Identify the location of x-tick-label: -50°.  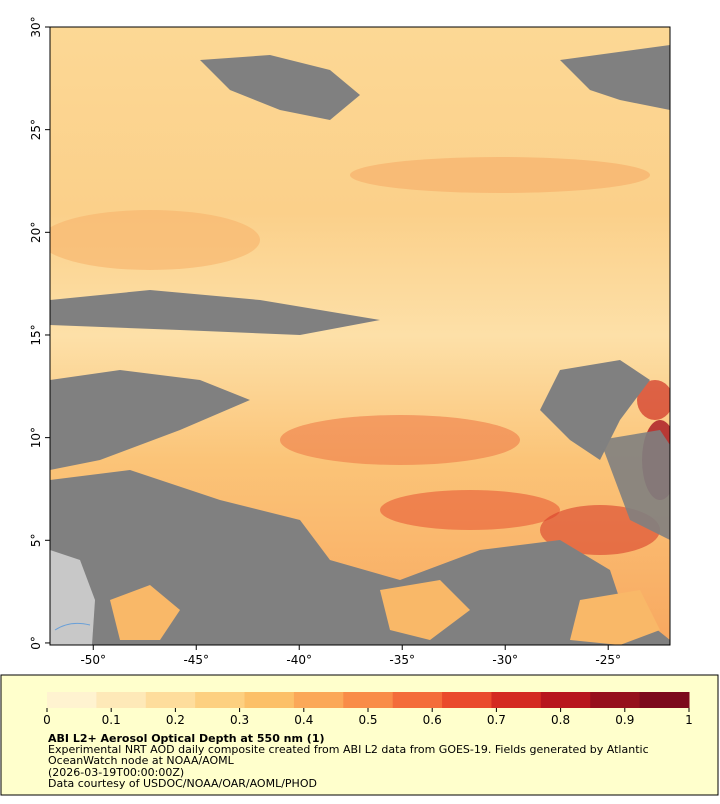
(93, 660).